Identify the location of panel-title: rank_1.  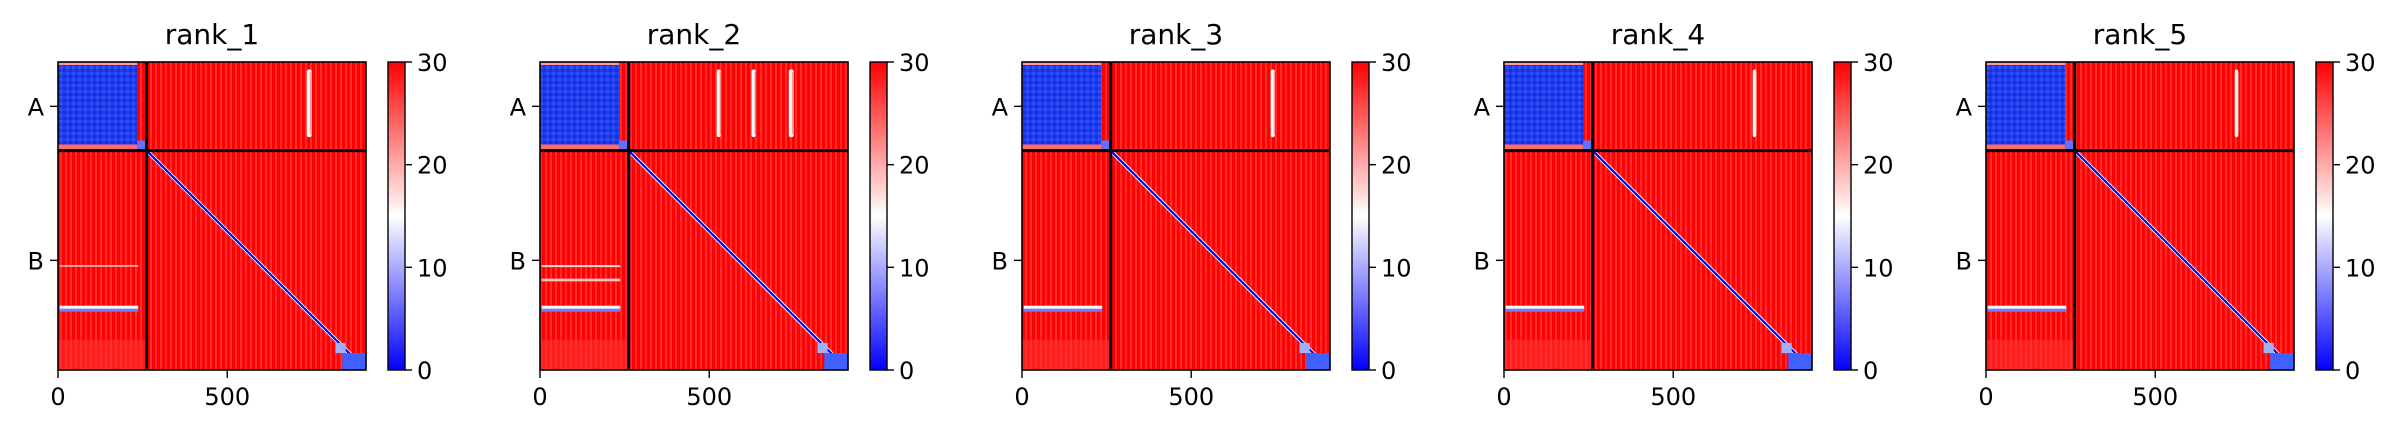
(212, 34).